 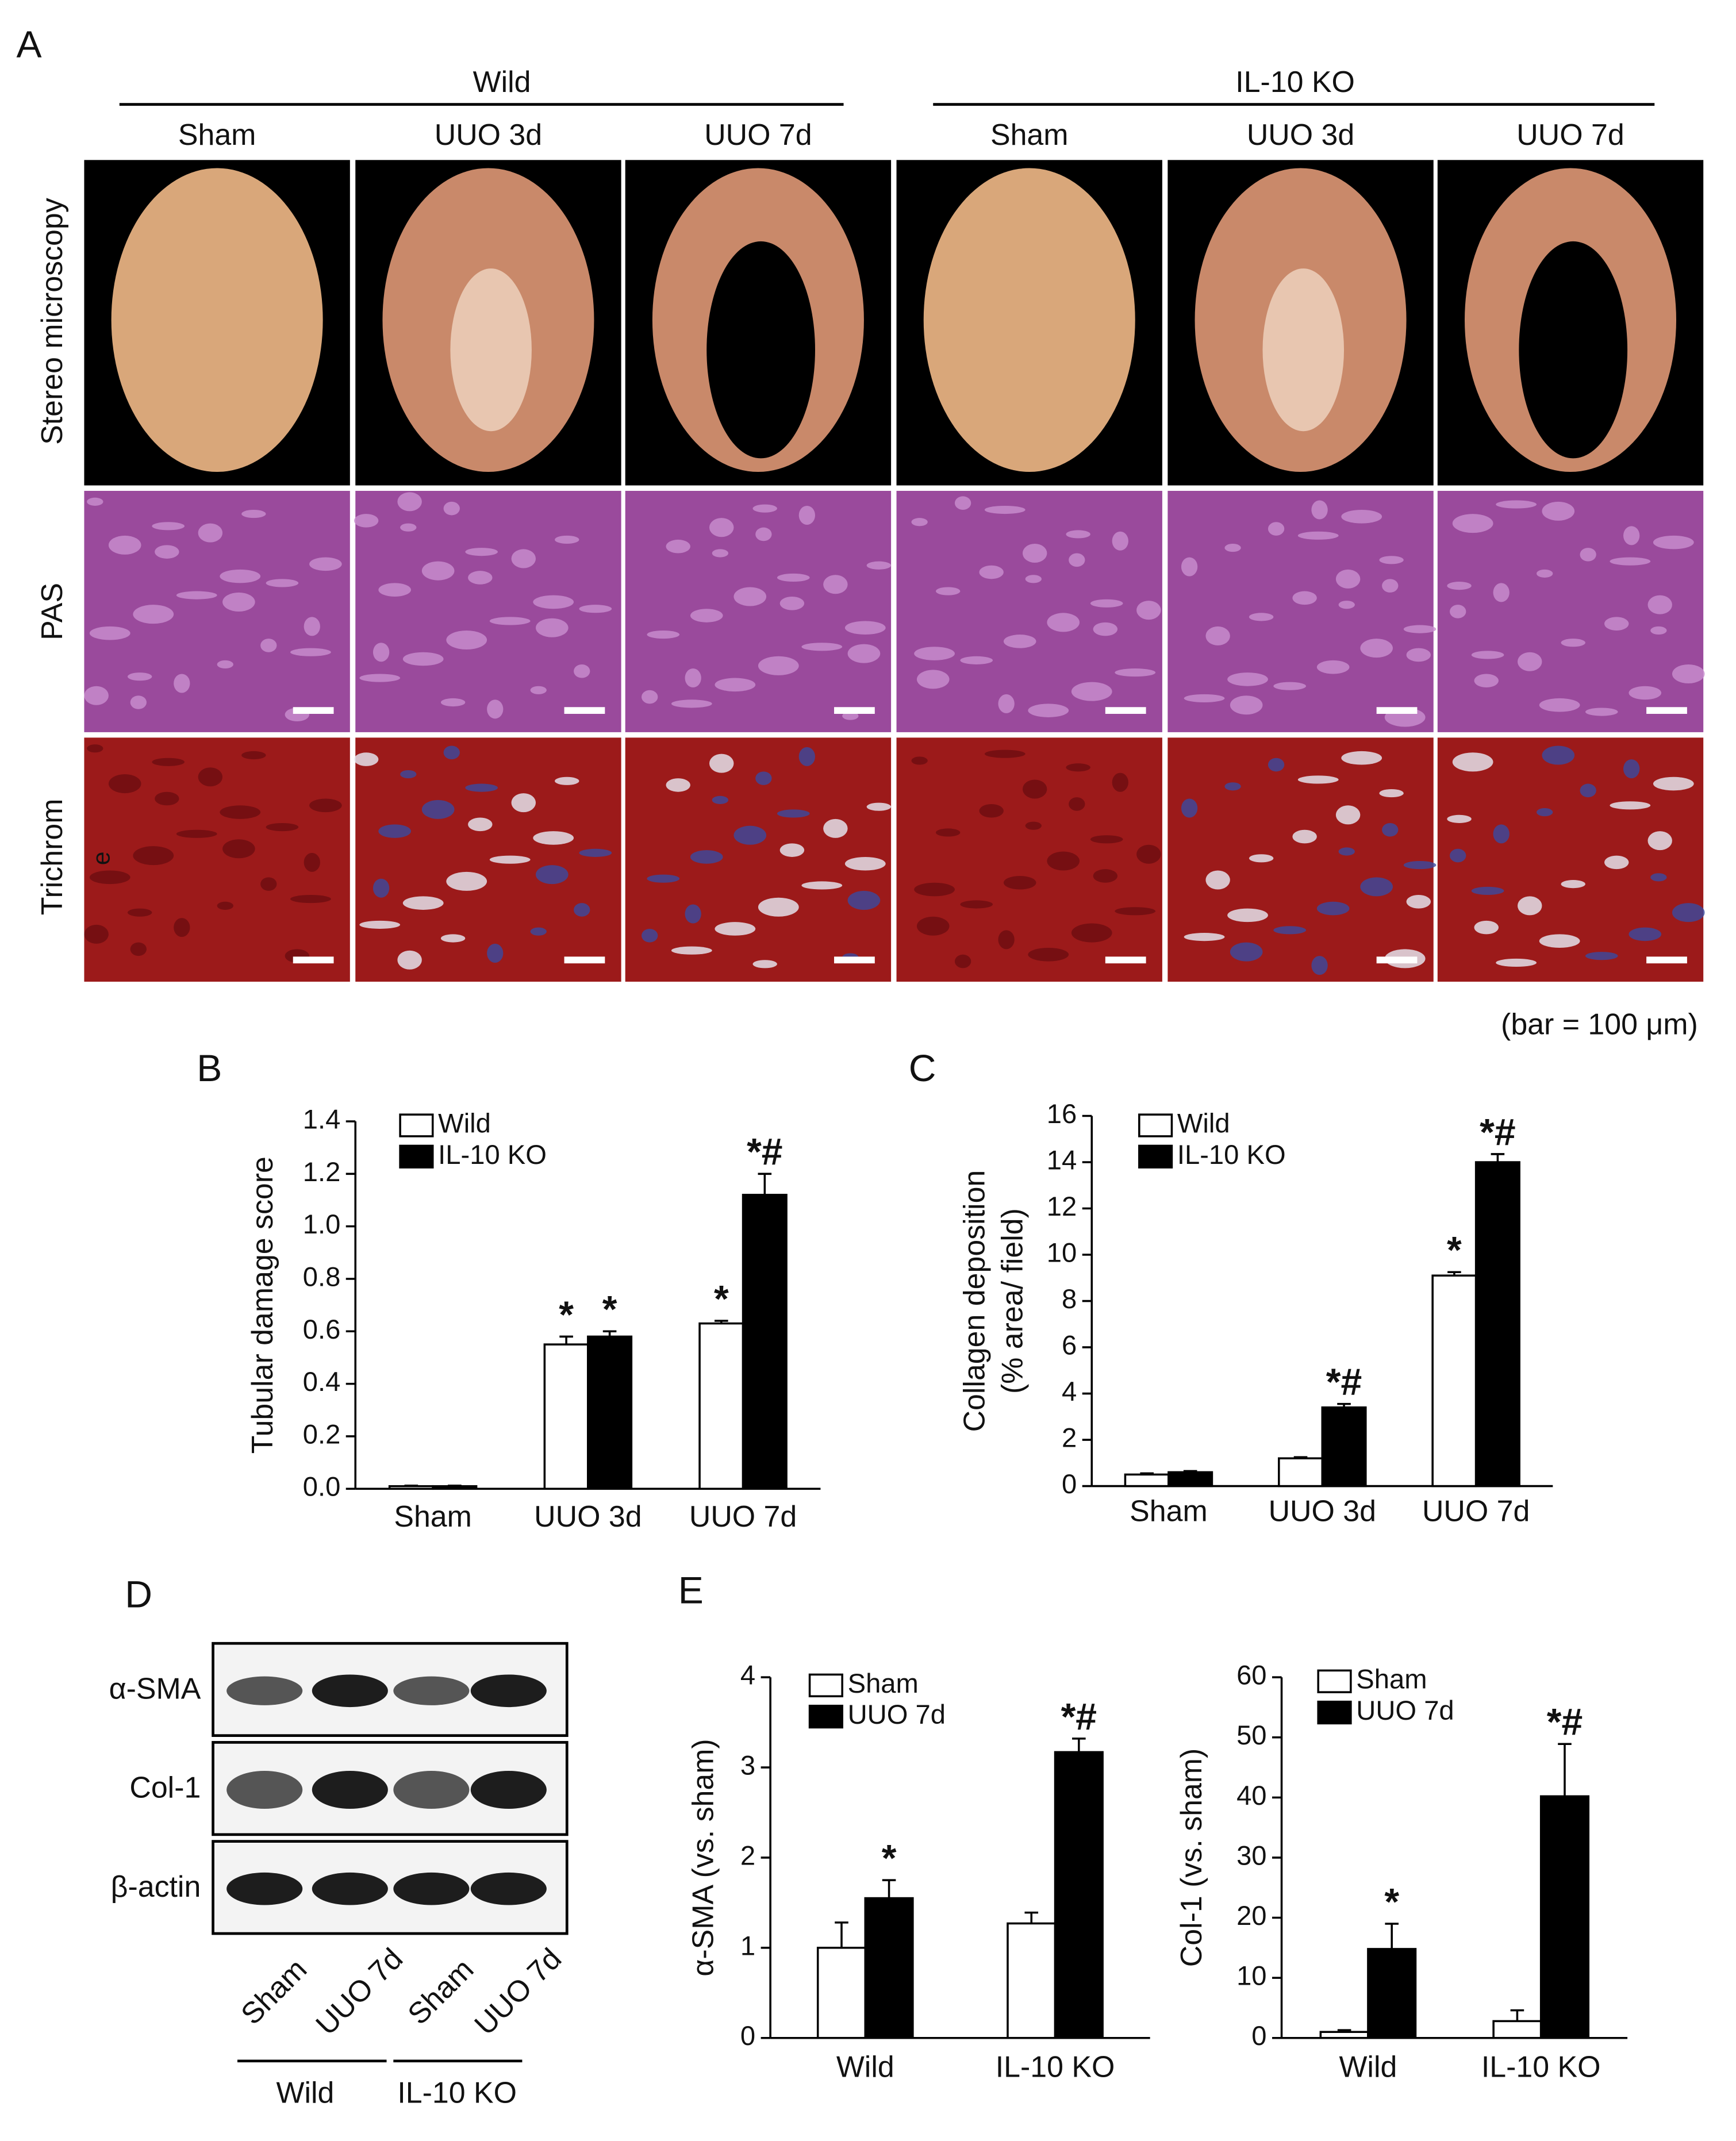 What do you see at coordinates (923, 1068) in the screenshot?
I see `panel-label: C` at bounding box center [923, 1068].